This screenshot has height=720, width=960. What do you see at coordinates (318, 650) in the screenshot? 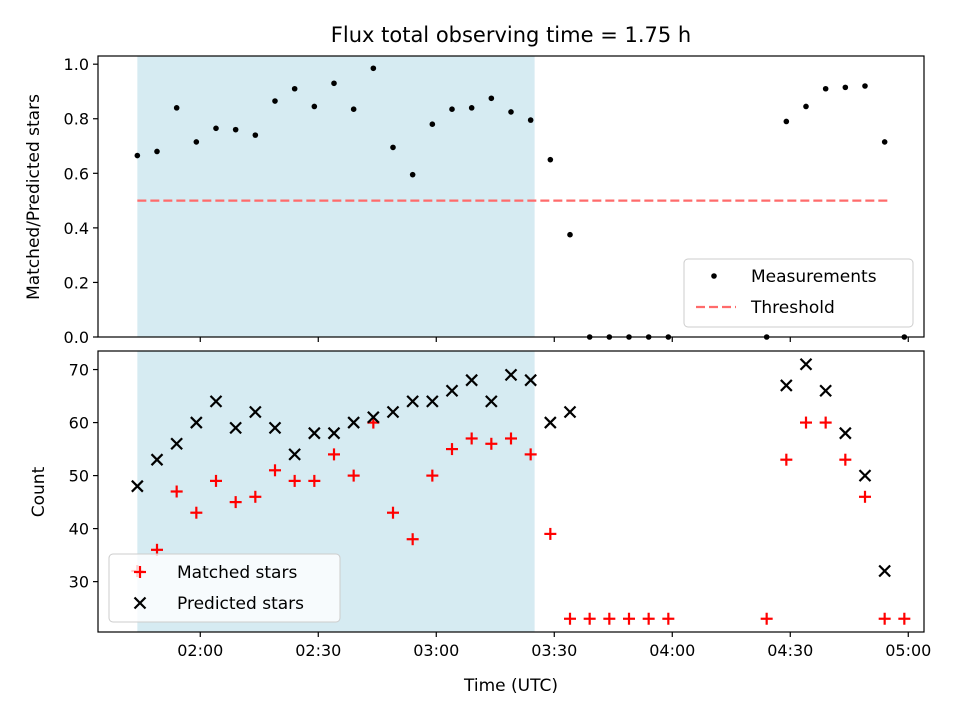
I see `x-tick-label: 02:30` at bounding box center [318, 650].